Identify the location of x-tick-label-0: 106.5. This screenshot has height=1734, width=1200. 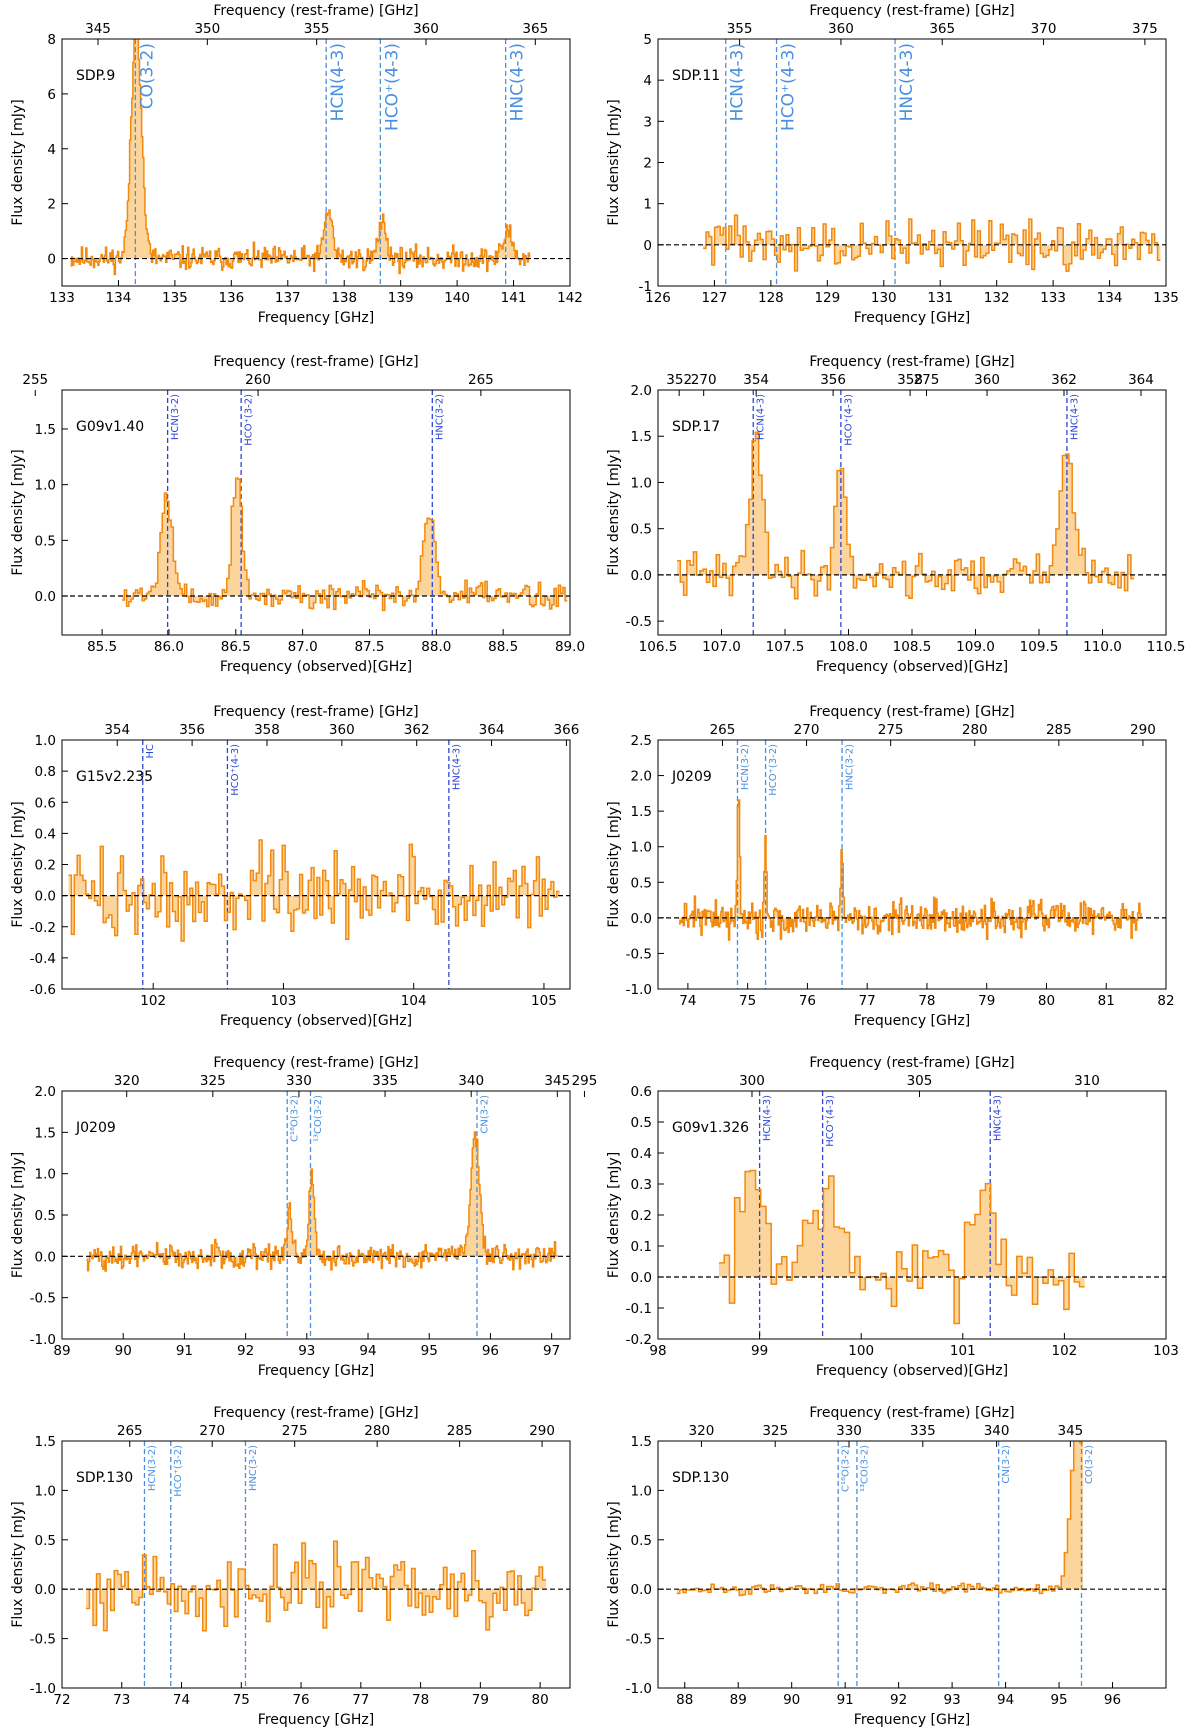
(658, 647).